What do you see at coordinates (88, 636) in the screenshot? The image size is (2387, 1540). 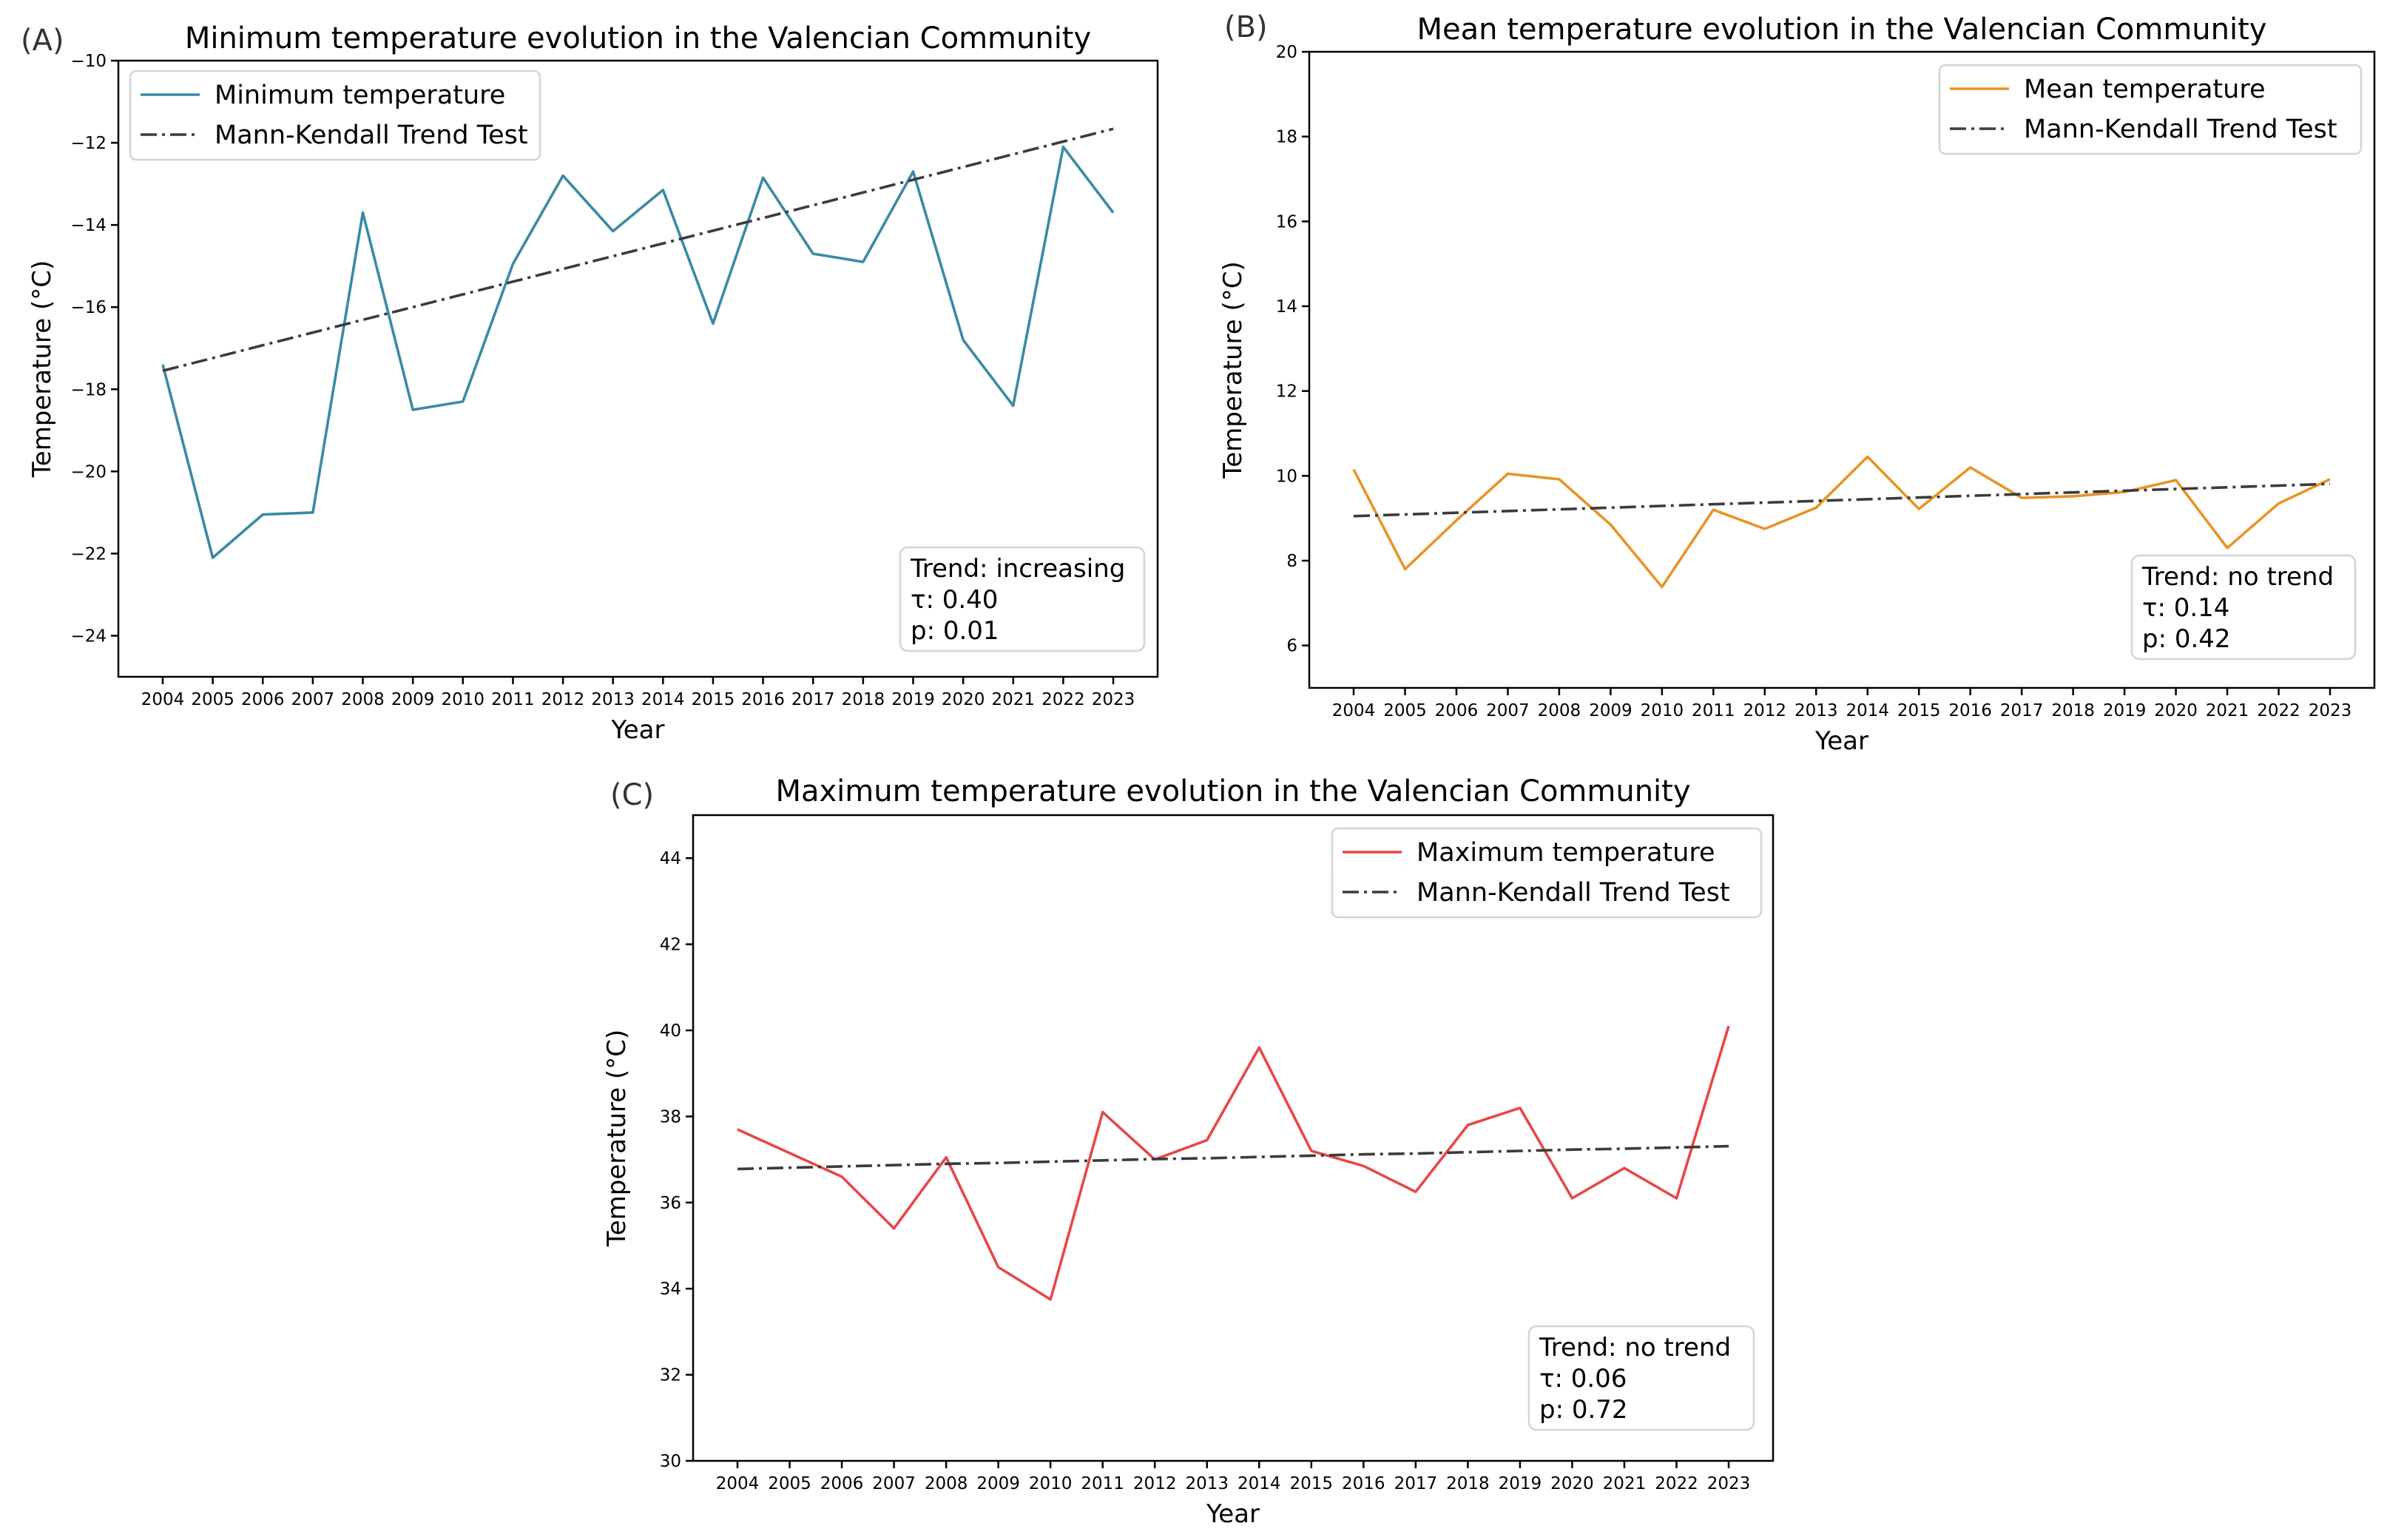 I see `y-tick-label: −24` at bounding box center [88, 636].